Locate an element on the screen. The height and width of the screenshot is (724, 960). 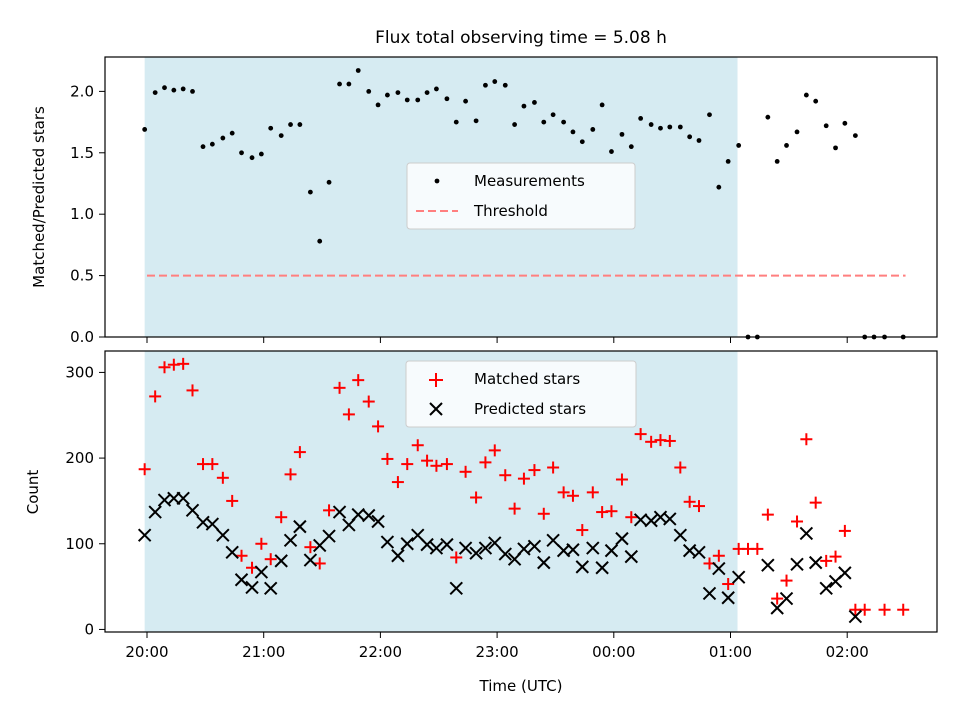
x-tick-label: 01:00 is located at coordinates (730, 652).